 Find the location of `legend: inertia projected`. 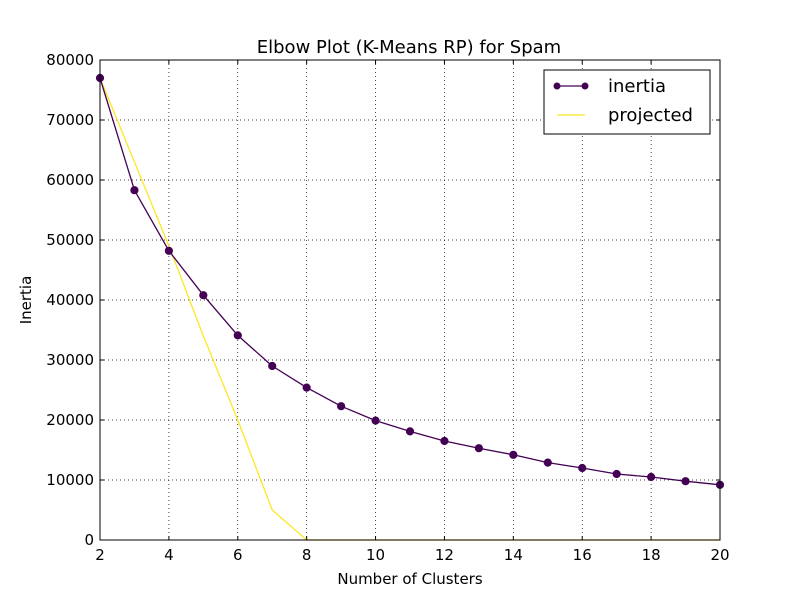

legend: inertia projected is located at coordinates (627, 102).